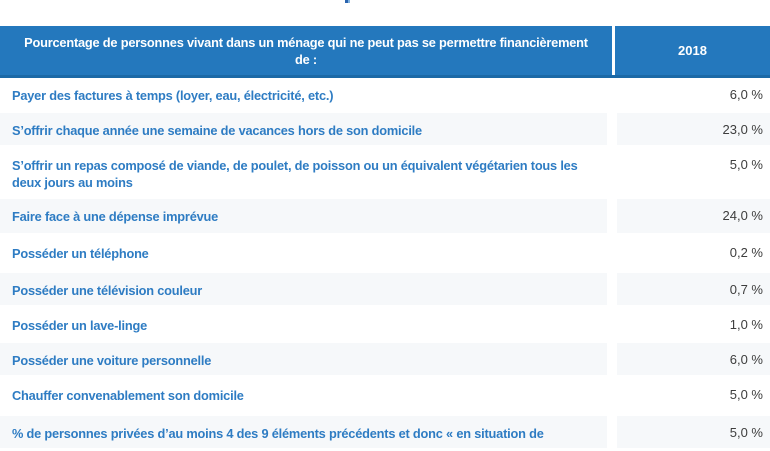 Image resolution: width=770 pixels, height=451 pixels. I want to click on row-label: Posséder une voiture personnelle, so click(303, 359).